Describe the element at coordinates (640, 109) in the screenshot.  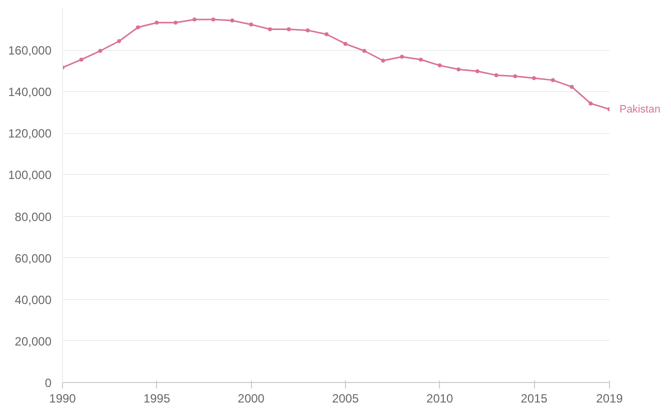
I see `series-label: Pakistan` at that location.